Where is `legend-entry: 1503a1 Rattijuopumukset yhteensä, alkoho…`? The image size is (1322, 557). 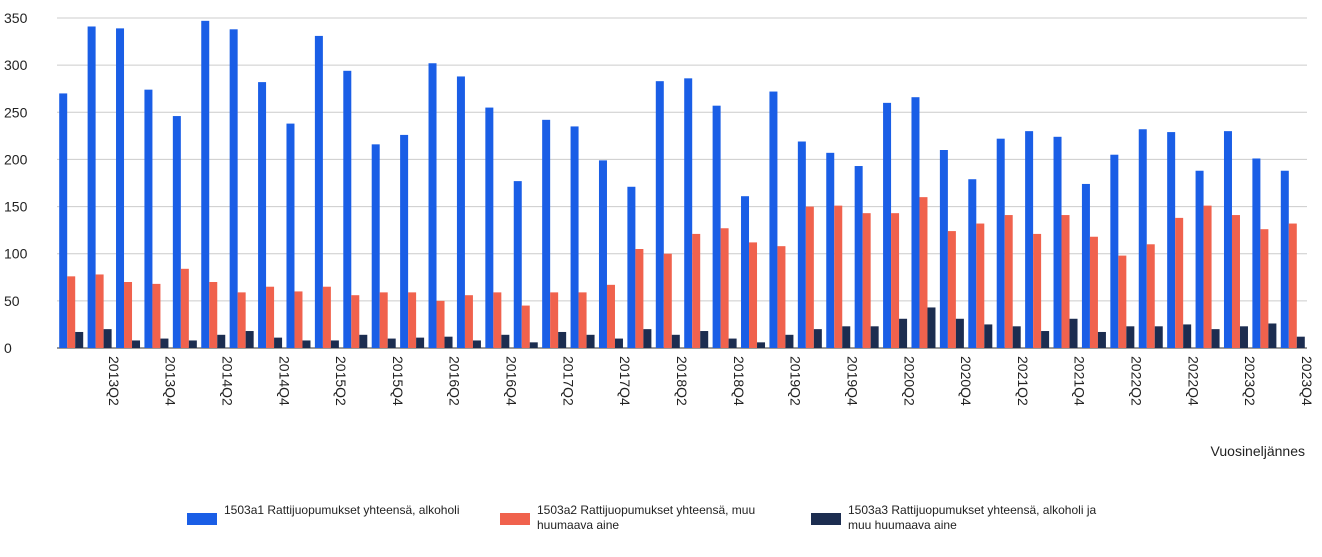 legend-entry: 1503a1 Rattijuopumukset yhteensä, alkoho… is located at coordinates (338, 514).